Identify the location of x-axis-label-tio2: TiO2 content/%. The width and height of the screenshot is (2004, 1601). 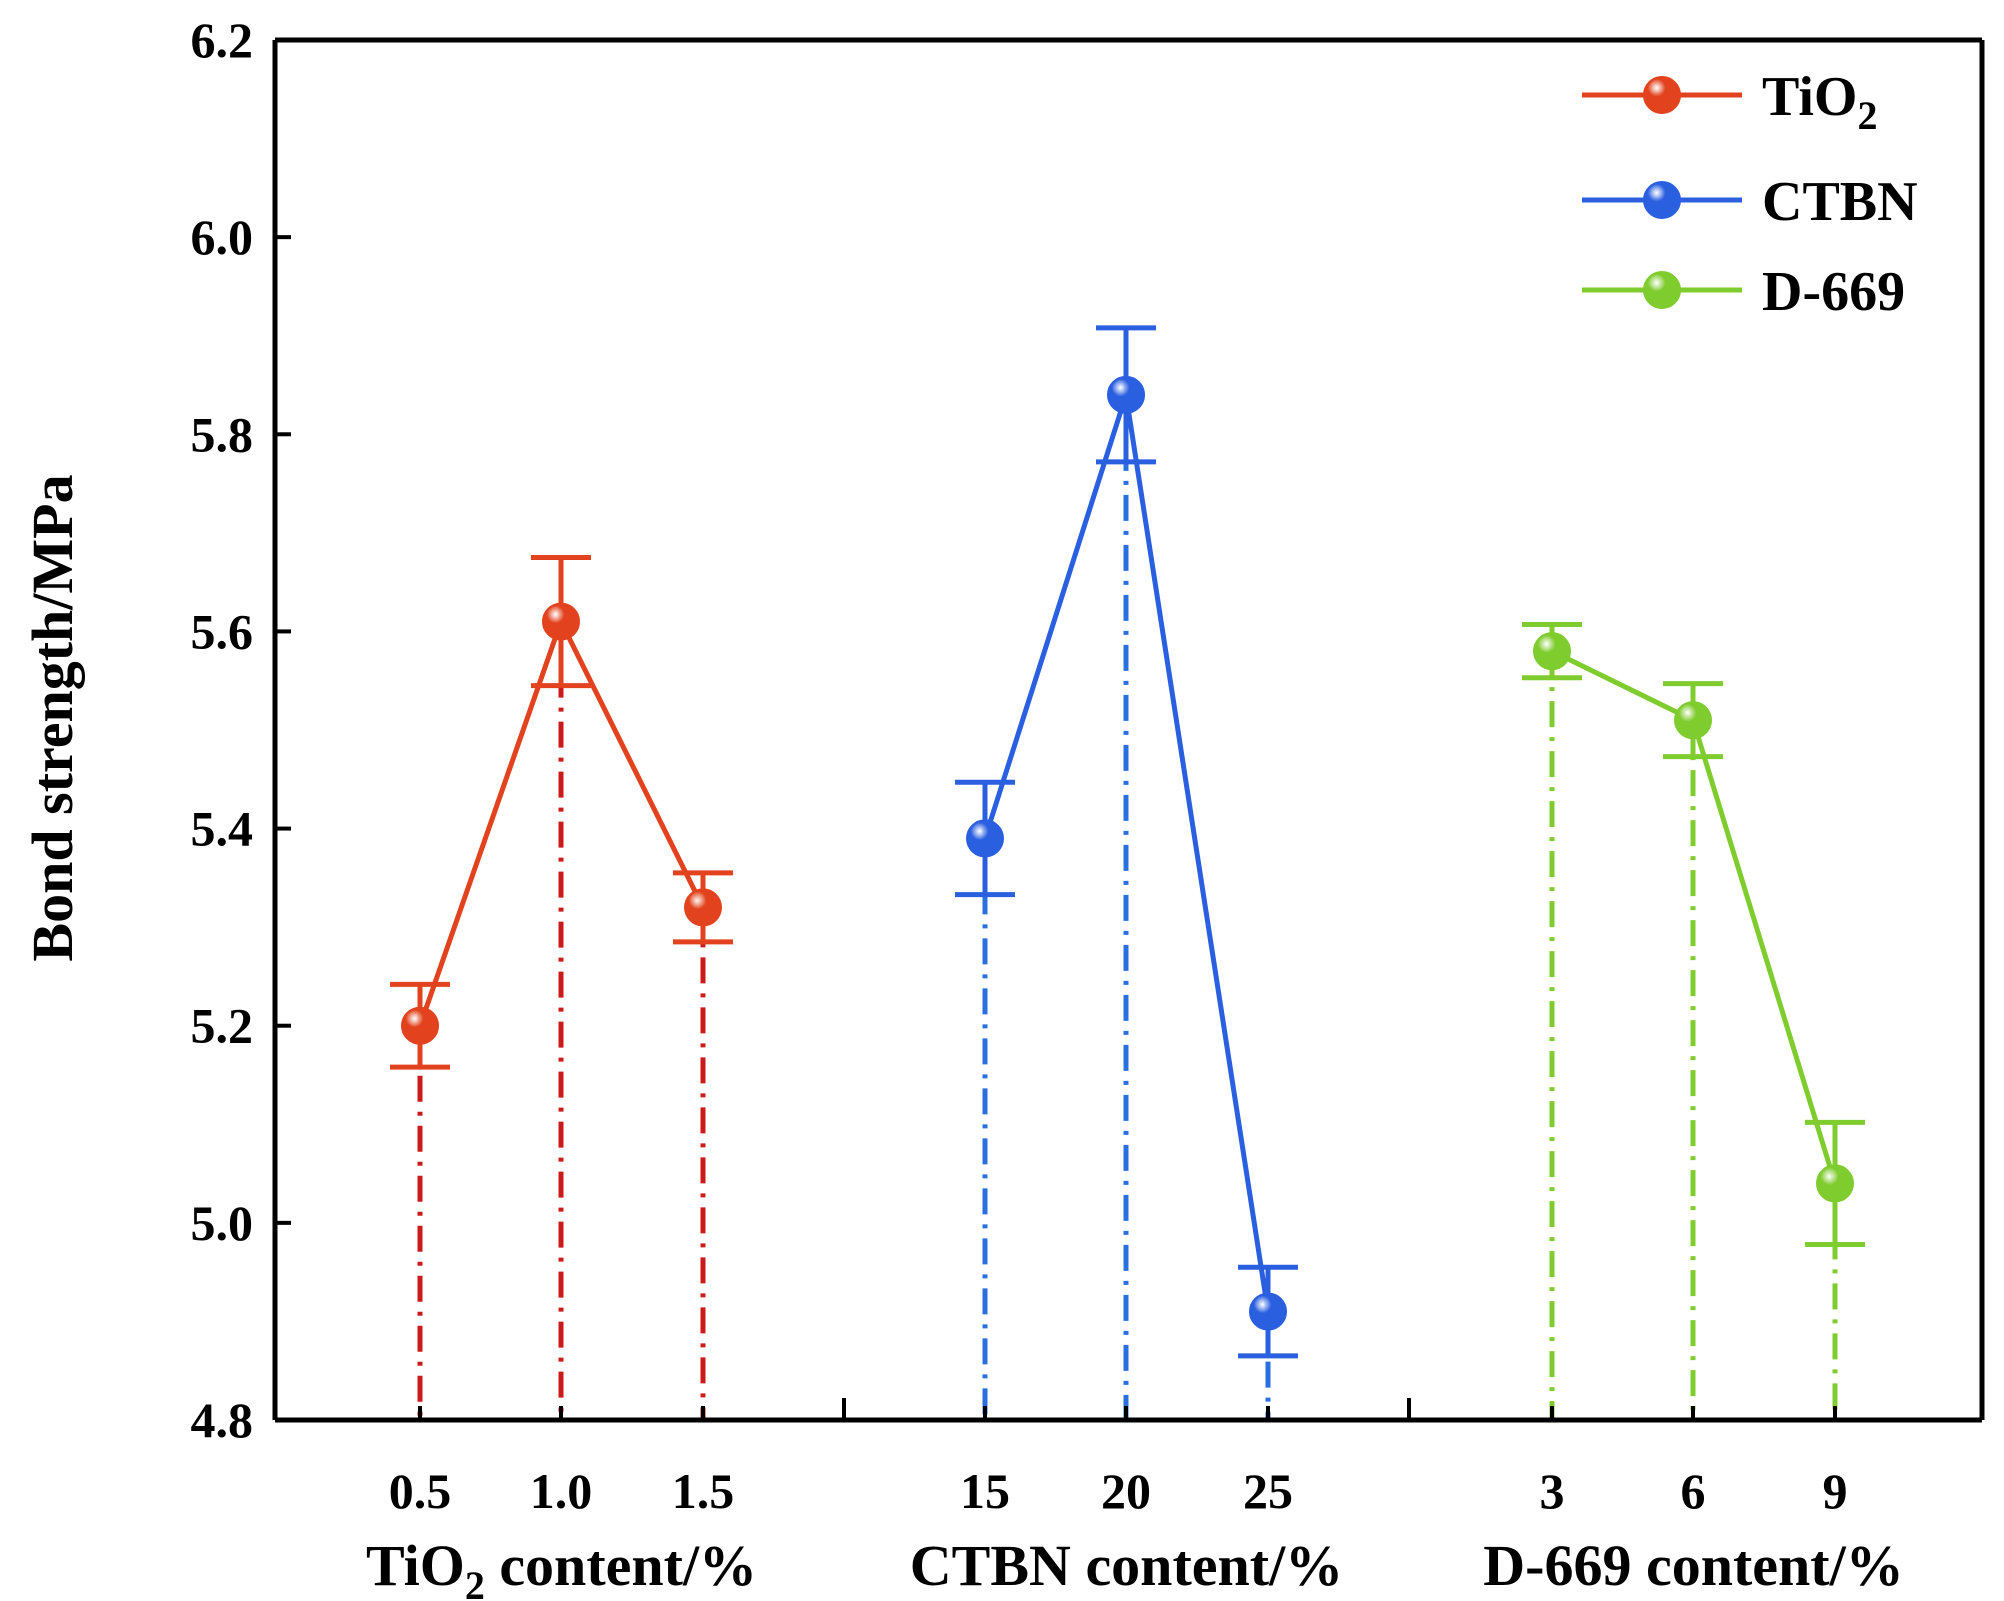
(561, 1567).